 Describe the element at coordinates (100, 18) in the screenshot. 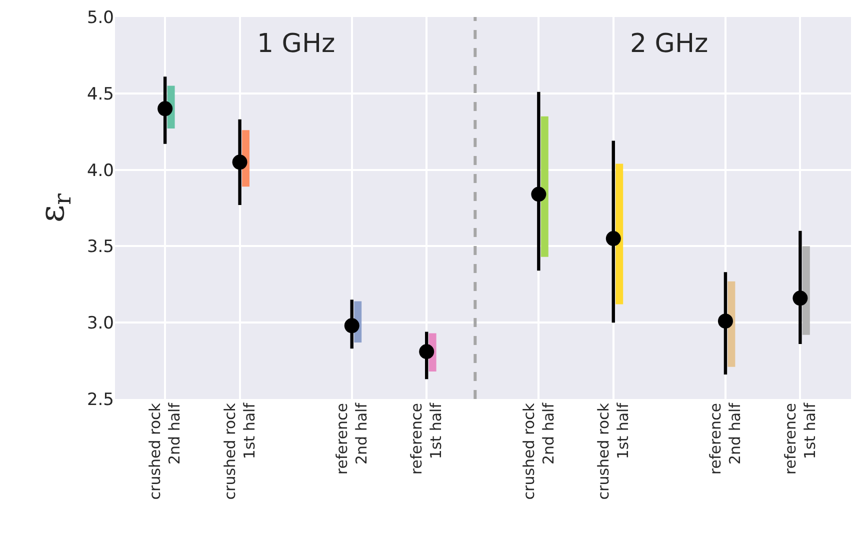

I see `y-tick-label: 5.0` at that location.